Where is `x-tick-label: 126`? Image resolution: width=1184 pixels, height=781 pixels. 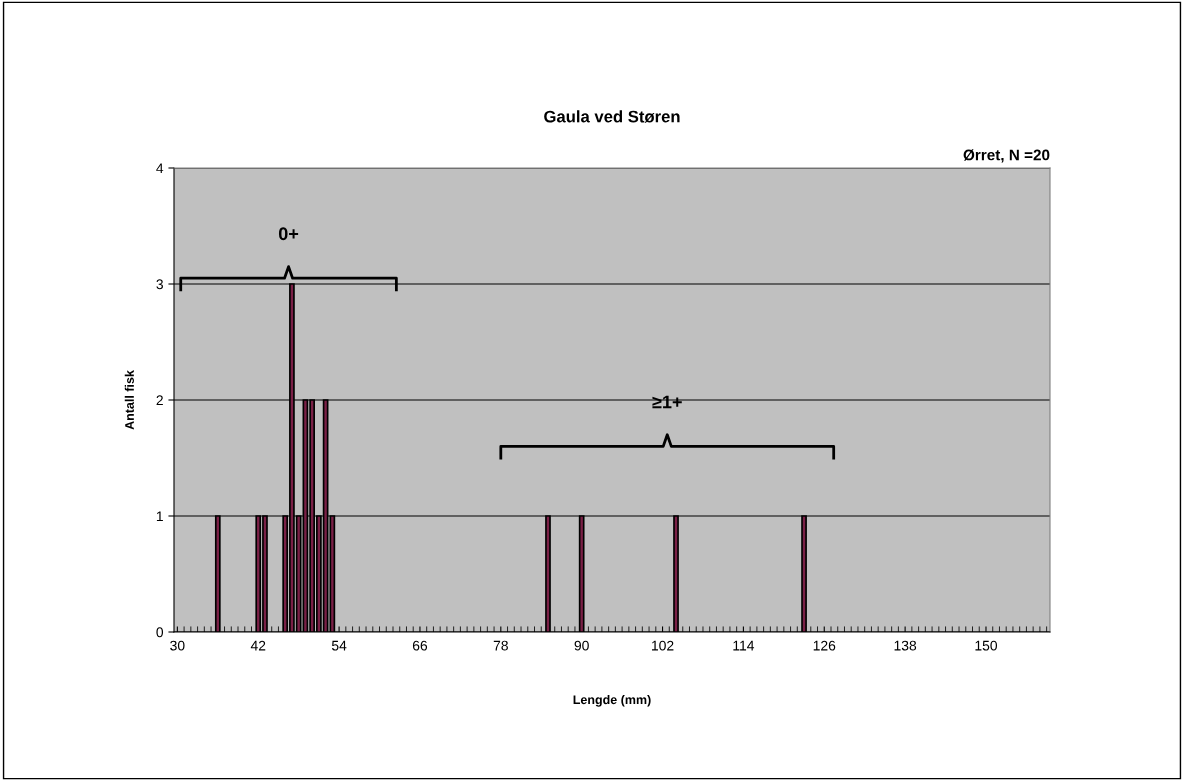 x-tick-label: 126 is located at coordinates (824, 645).